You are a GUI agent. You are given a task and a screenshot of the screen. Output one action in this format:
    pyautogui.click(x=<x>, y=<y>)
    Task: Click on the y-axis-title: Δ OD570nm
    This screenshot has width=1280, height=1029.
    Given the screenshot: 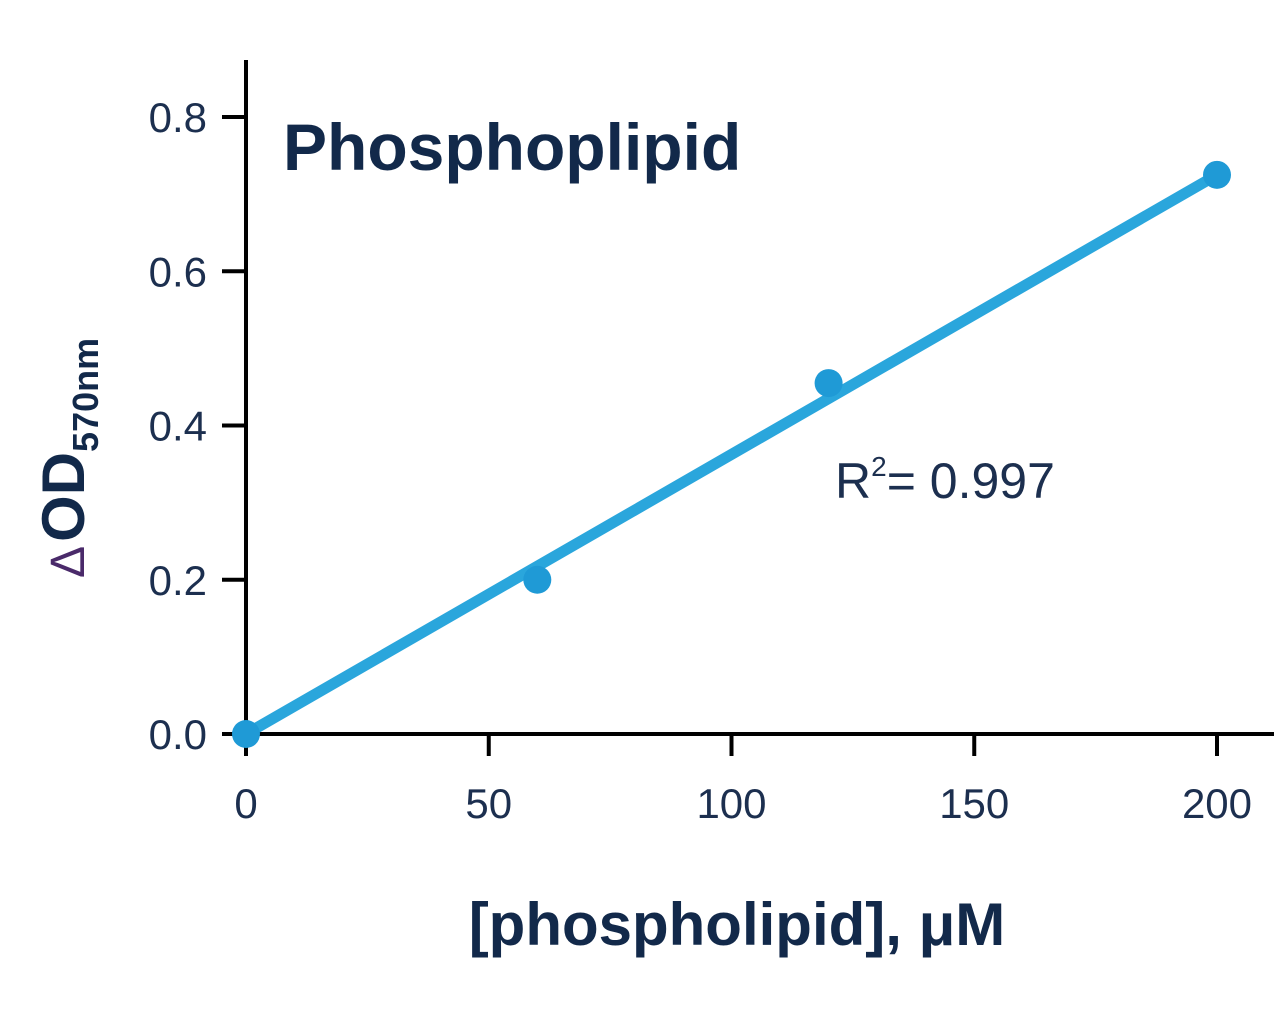 What is the action you would take?
    pyautogui.click(x=68, y=458)
    